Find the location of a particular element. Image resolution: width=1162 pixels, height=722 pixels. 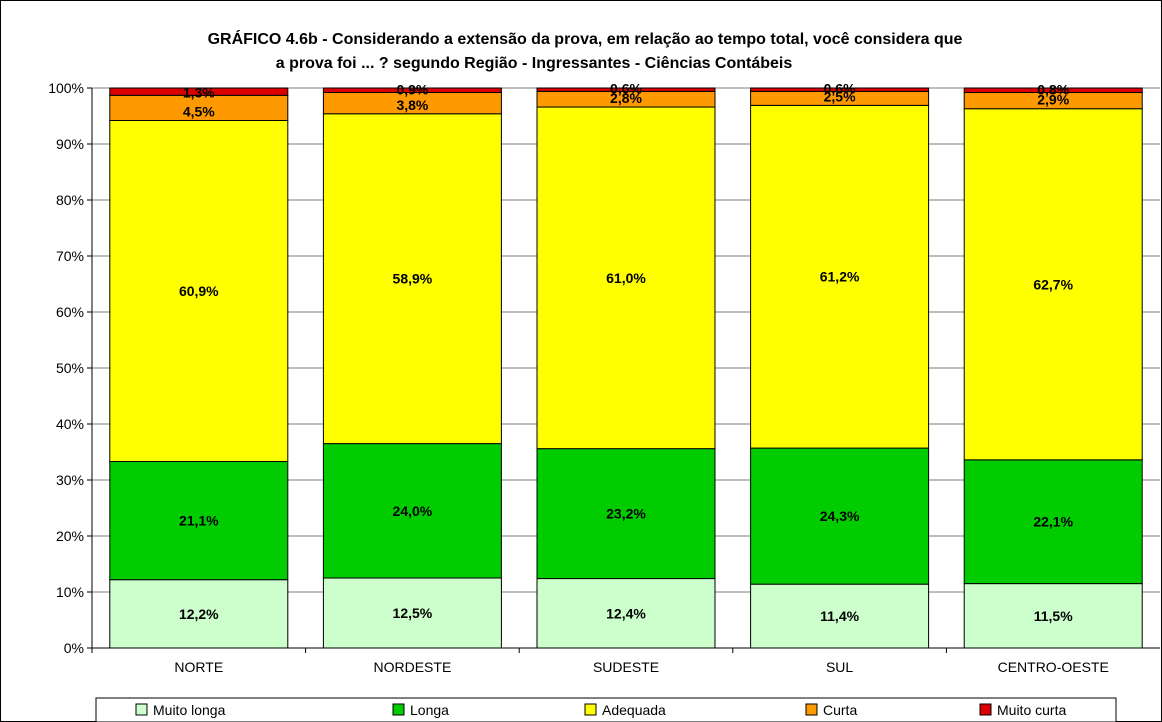

legend-label: Longa is located at coordinates (429, 710).